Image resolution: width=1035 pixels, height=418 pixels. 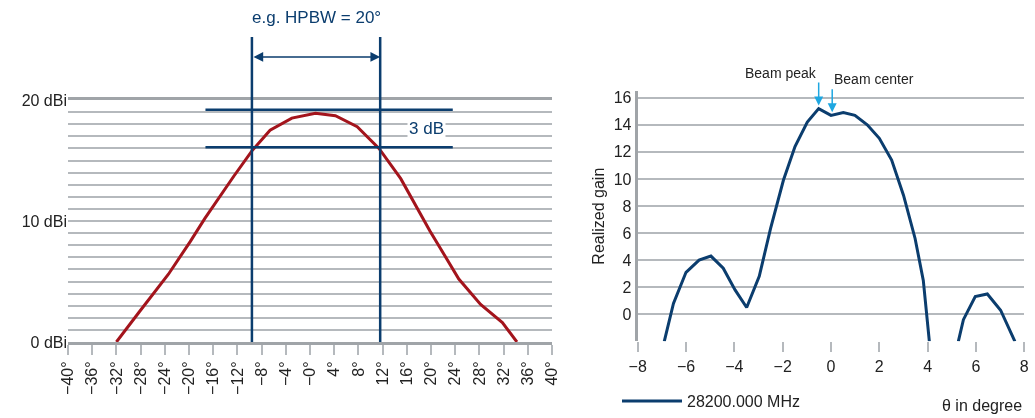 I want to click on y-tick-label: 14, so click(x=622, y=125).